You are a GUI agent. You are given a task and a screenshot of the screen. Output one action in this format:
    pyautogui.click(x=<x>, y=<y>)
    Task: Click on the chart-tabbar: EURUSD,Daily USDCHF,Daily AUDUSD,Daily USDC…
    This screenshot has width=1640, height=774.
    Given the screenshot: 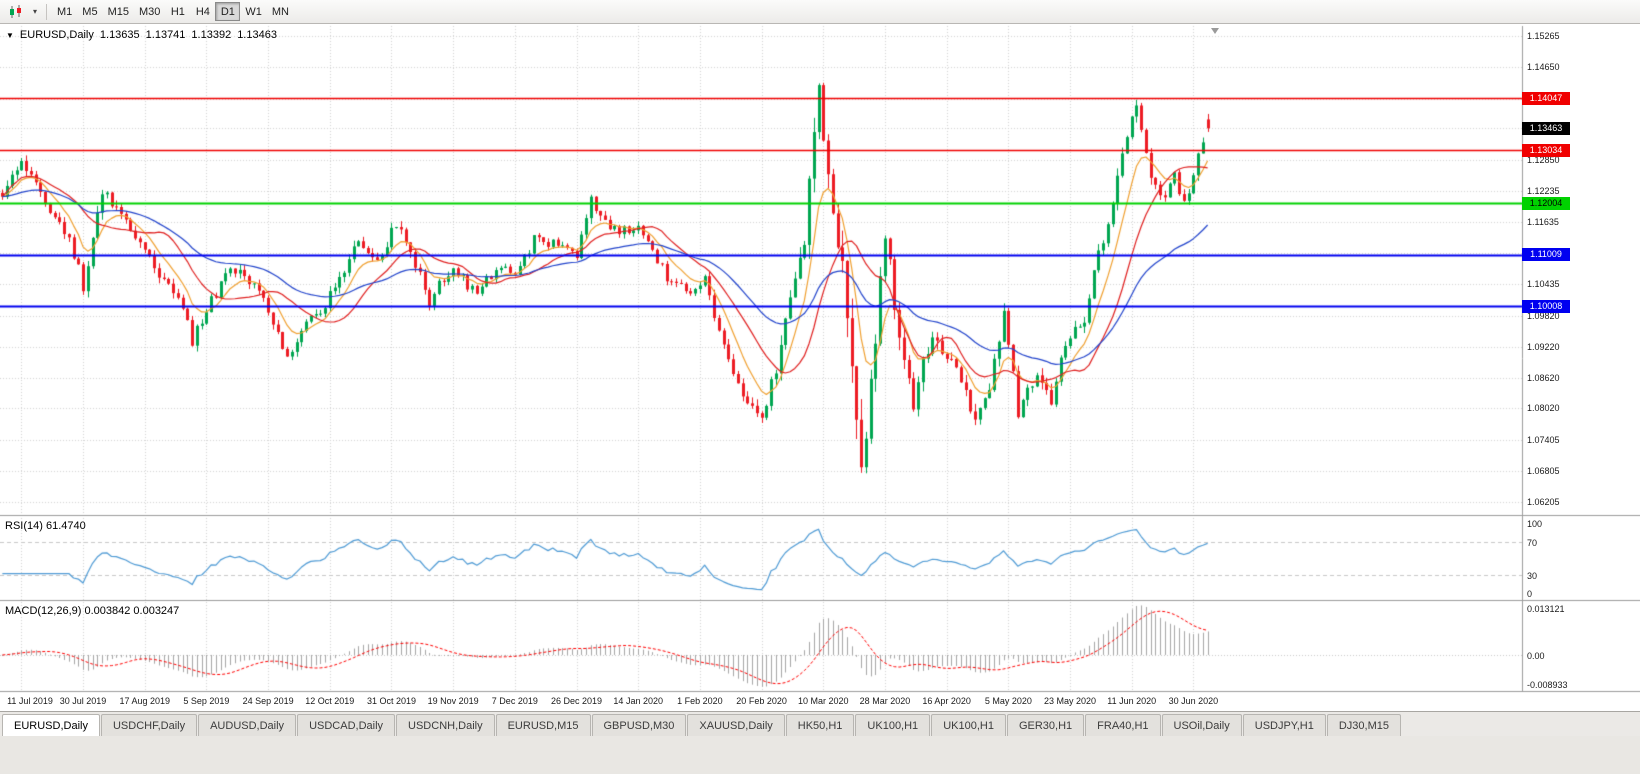 What is the action you would take?
    pyautogui.click(x=820, y=723)
    